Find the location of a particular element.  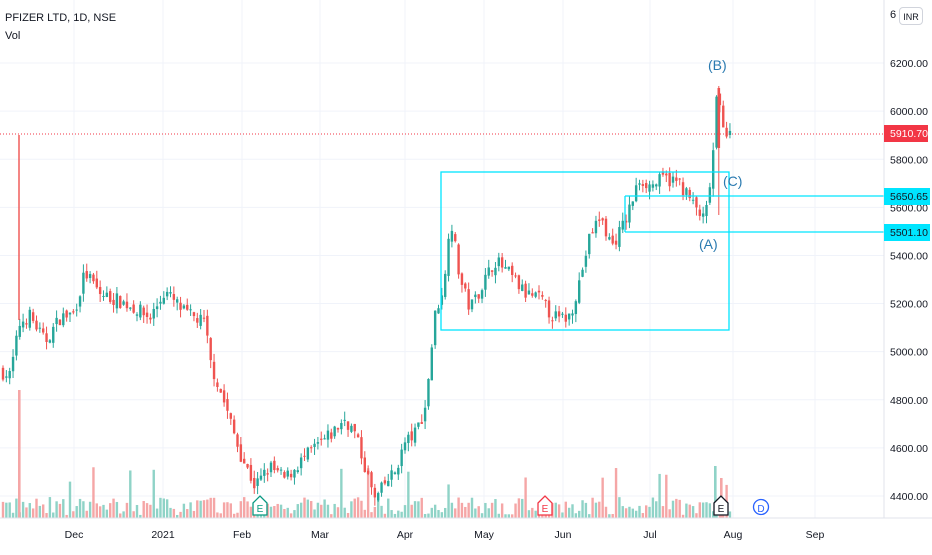

currency-button: INR is located at coordinates (911, 16).